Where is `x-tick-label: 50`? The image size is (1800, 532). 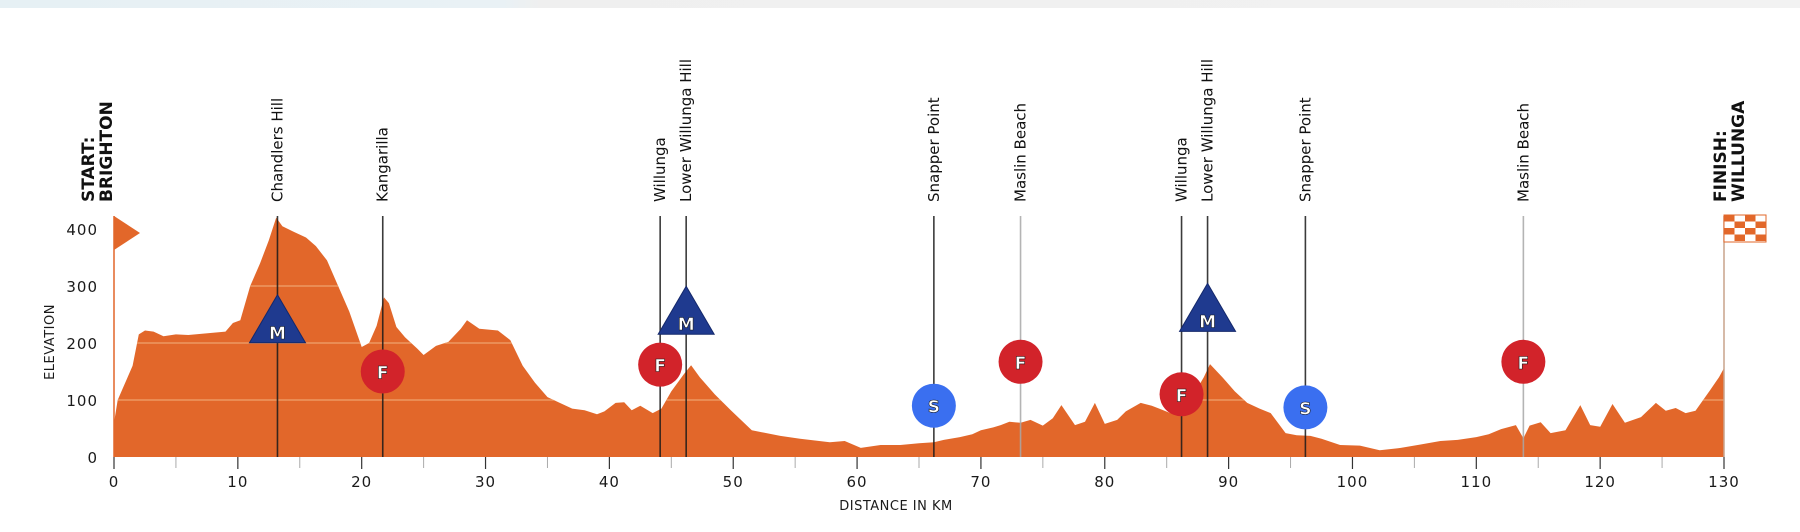 x-tick-label: 50 is located at coordinates (733, 482).